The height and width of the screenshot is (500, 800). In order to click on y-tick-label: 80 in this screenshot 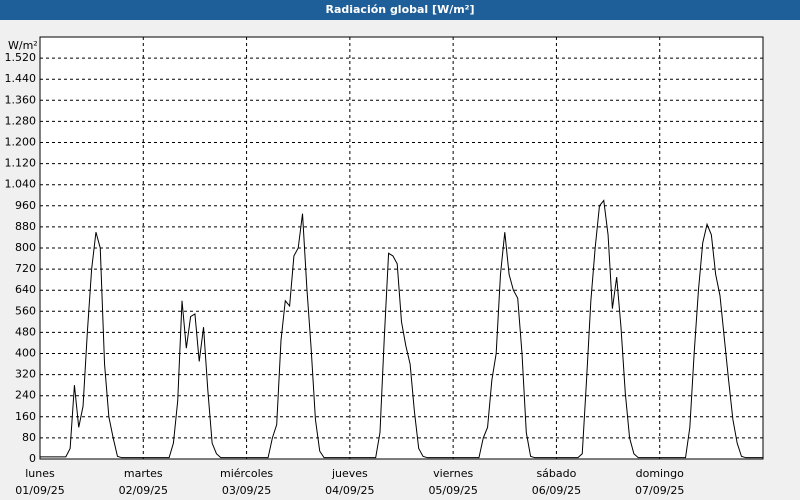, I will do `click(29, 437)`.